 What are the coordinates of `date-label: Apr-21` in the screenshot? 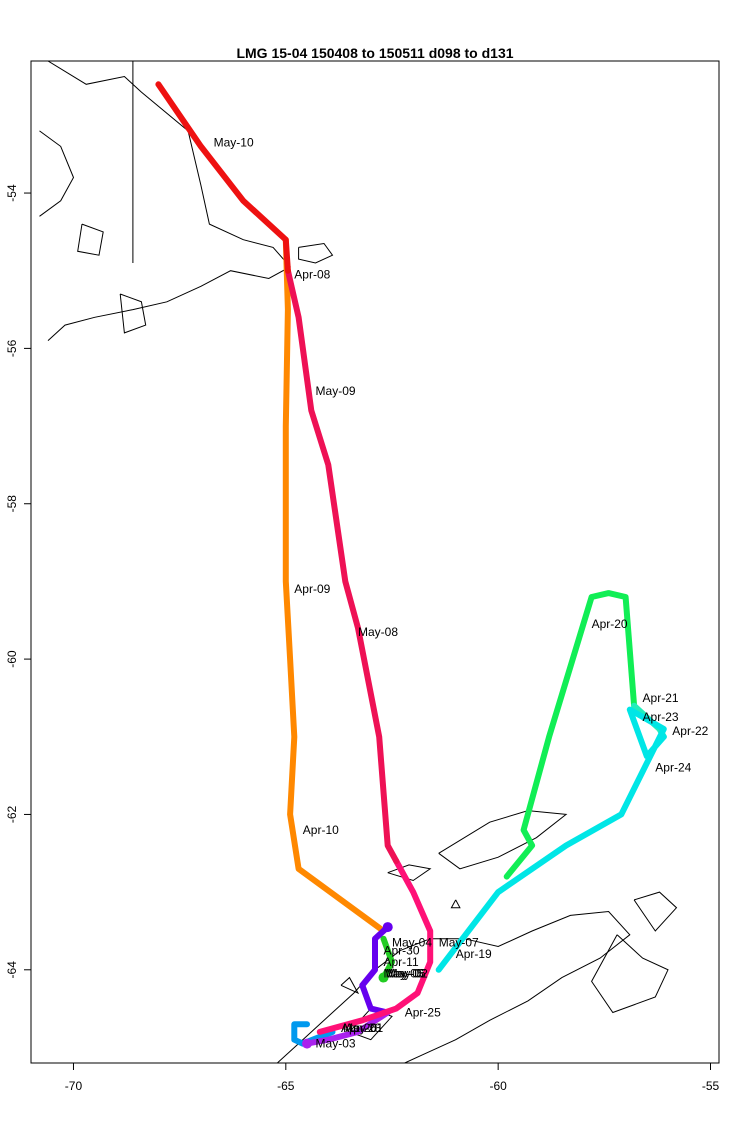 It's located at (661, 698).